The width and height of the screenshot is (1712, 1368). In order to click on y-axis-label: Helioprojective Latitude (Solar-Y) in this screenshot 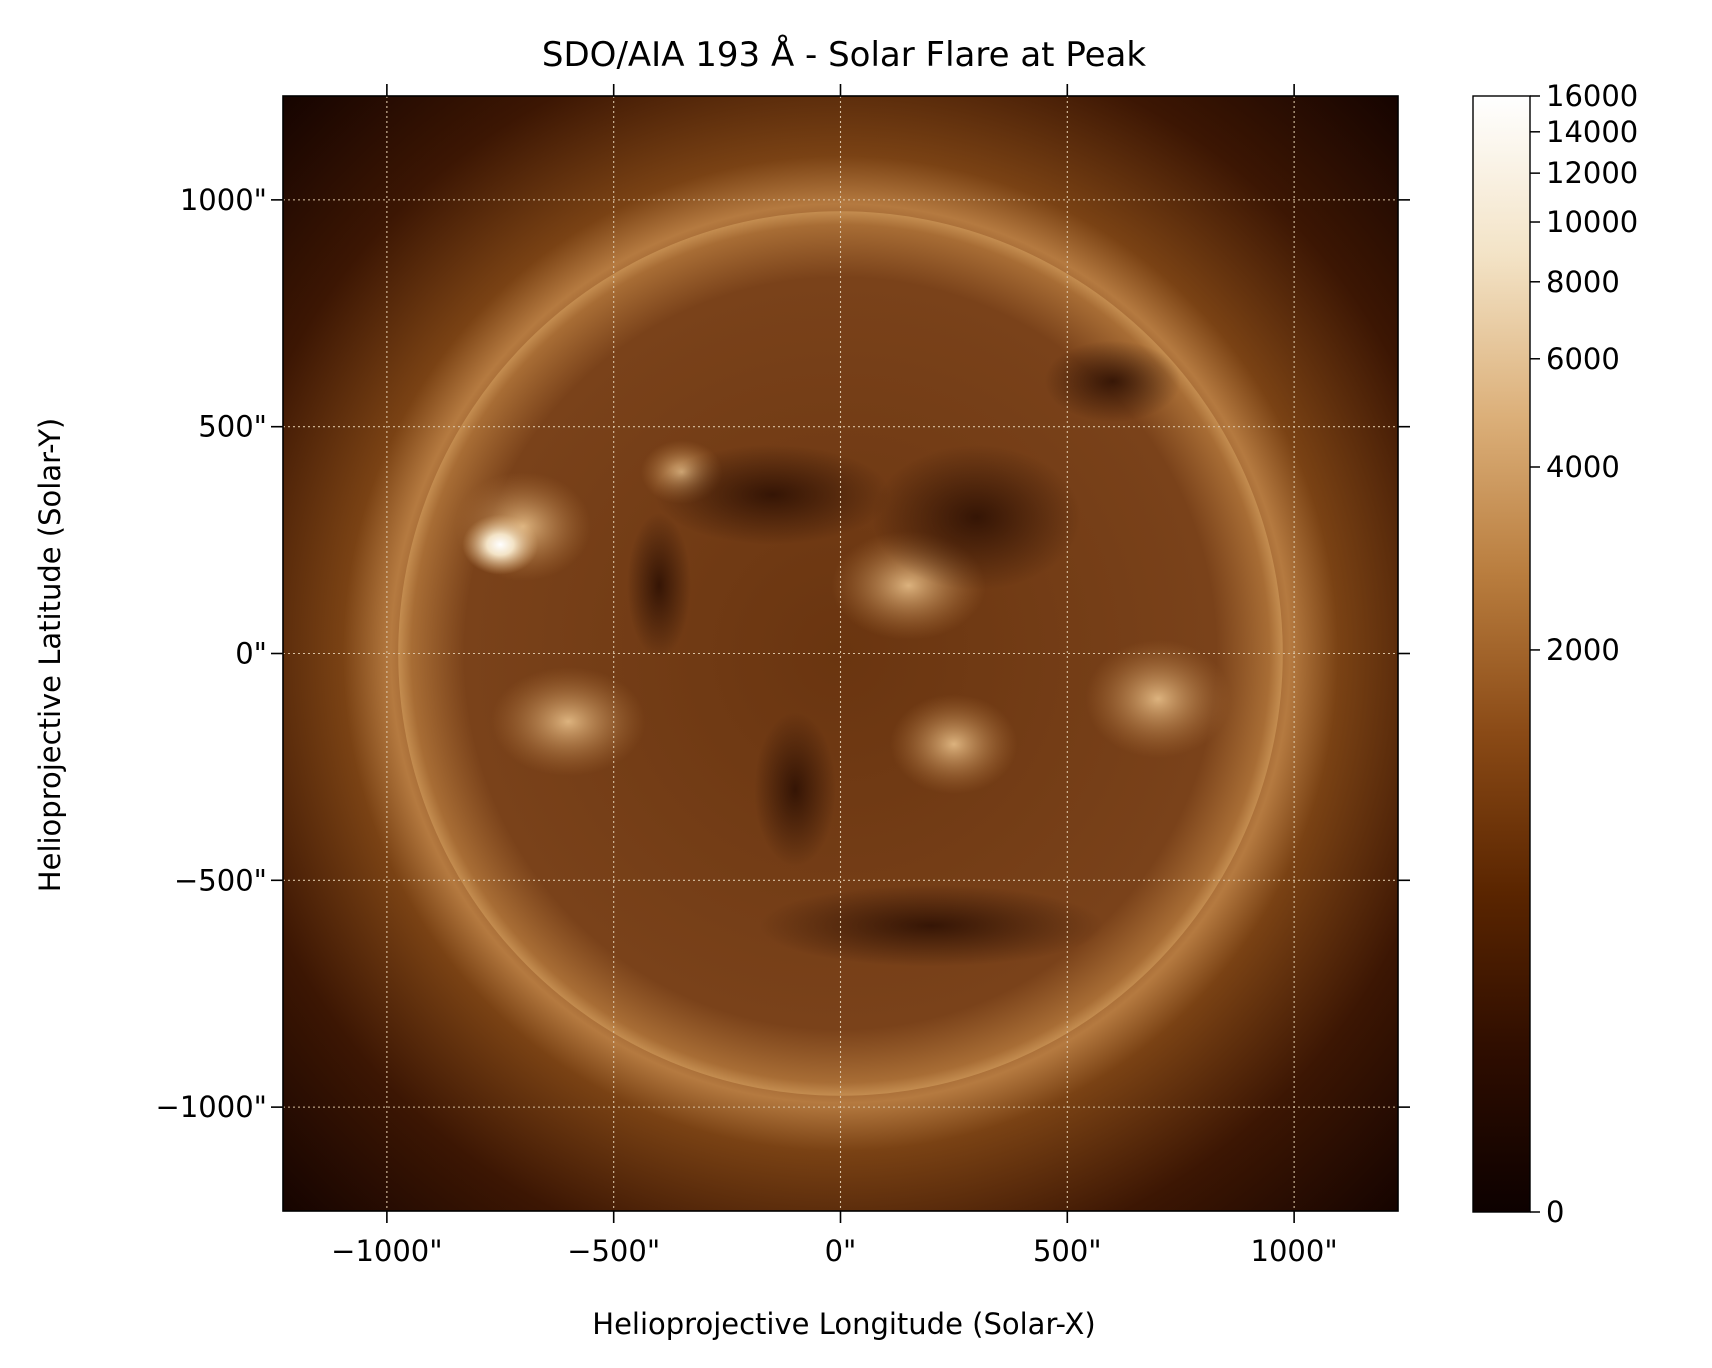, I will do `click(50, 655)`.